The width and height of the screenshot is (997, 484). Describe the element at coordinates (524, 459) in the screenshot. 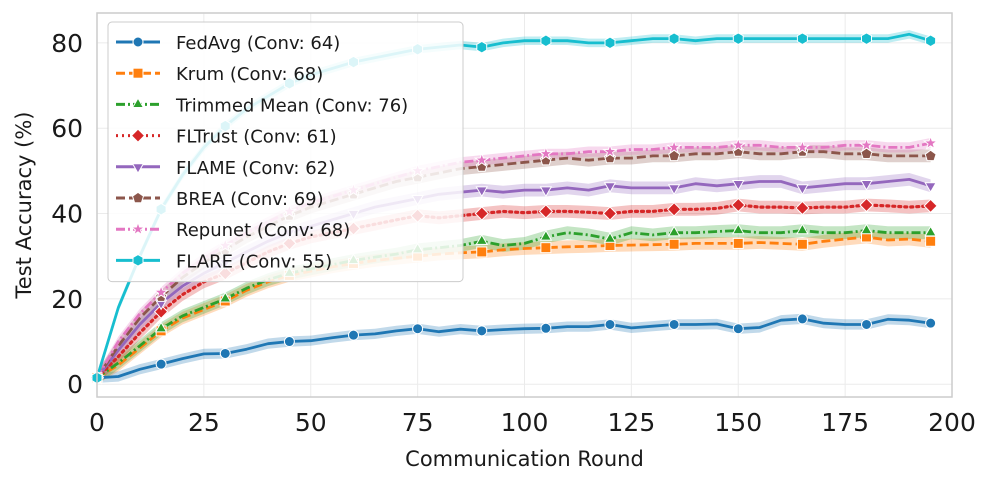

I see `x-axis-label: Communication Round` at that location.